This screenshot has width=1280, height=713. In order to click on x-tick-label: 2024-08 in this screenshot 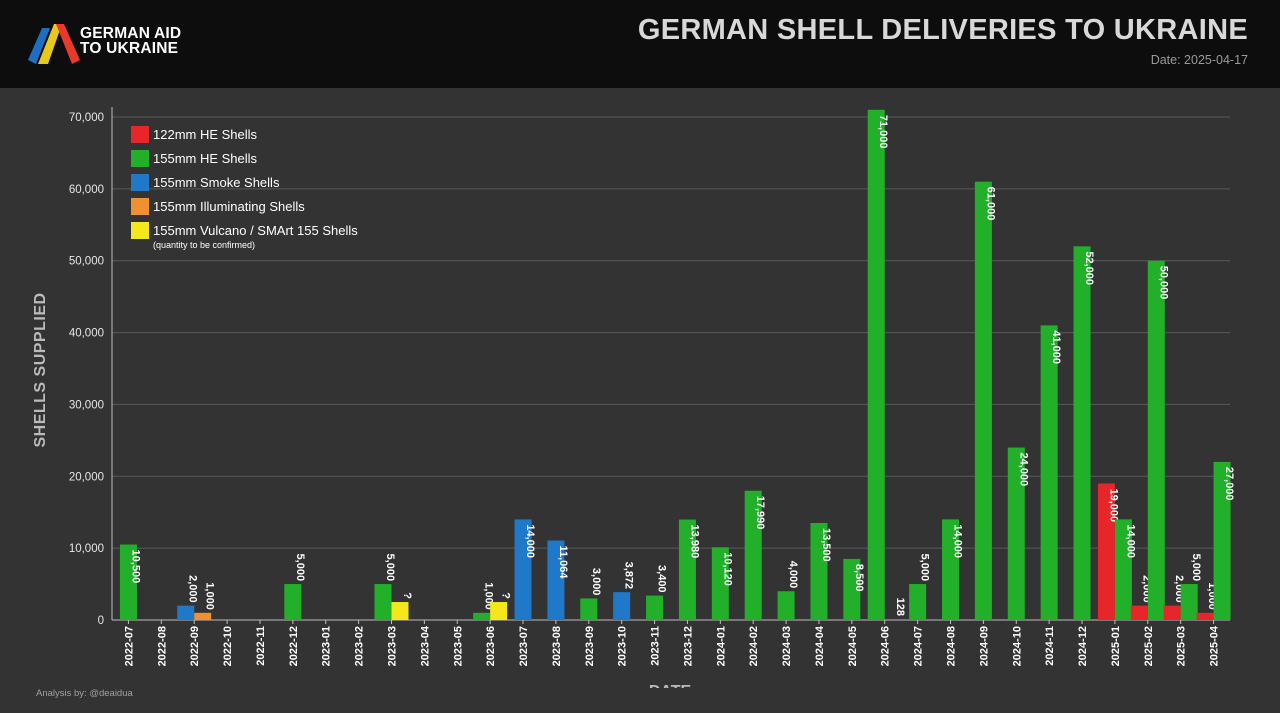, I will do `click(952, 646)`.